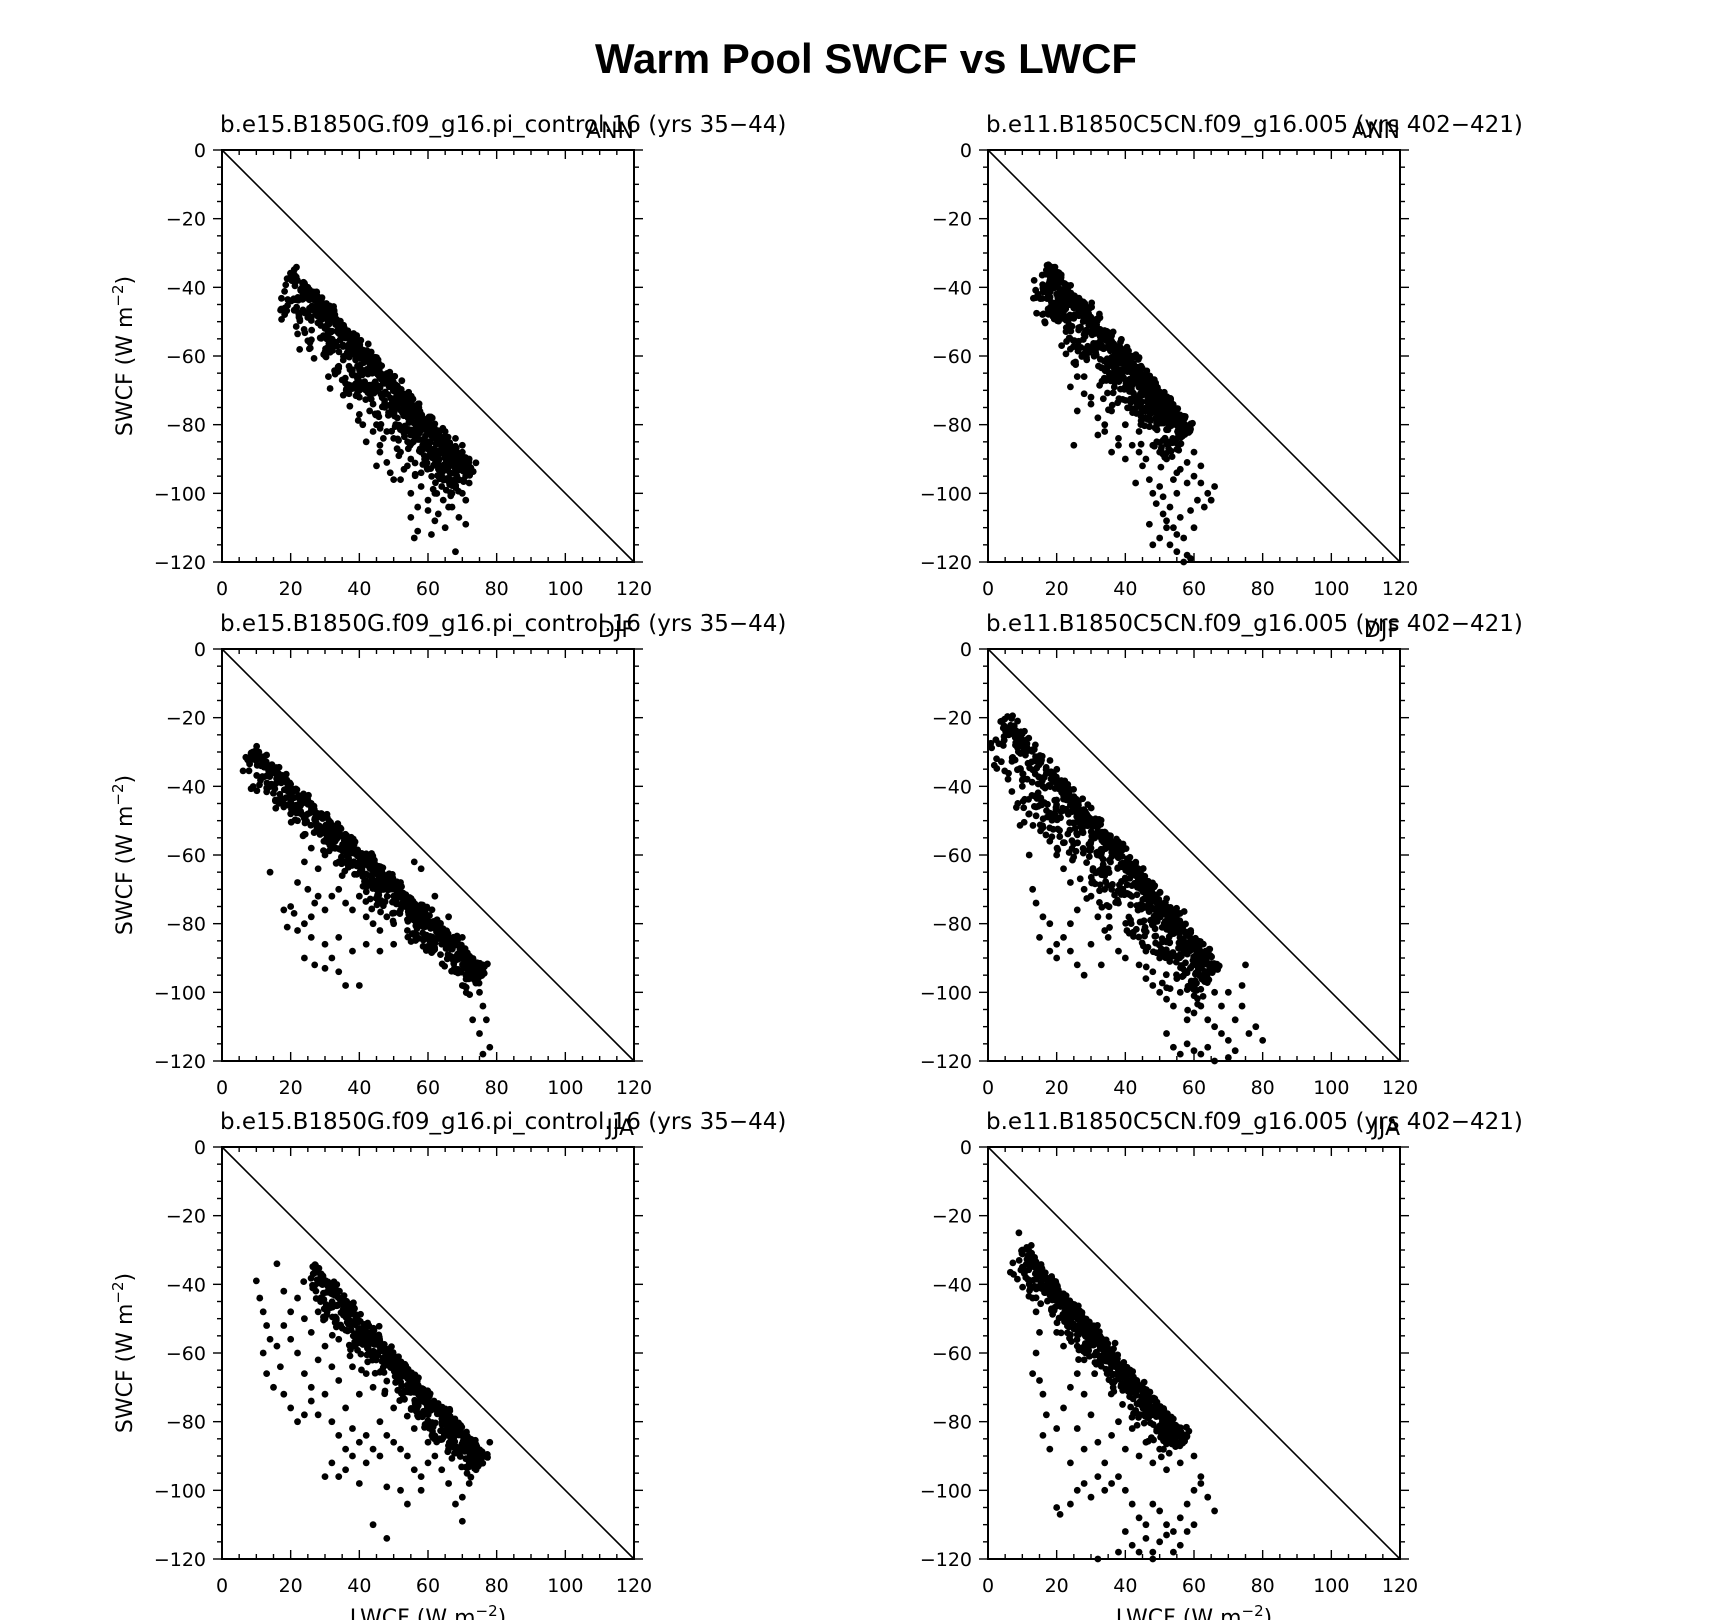  What do you see at coordinates (428, 356) in the screenshot?
I see `reference-line` at bounding box center [428, 356].